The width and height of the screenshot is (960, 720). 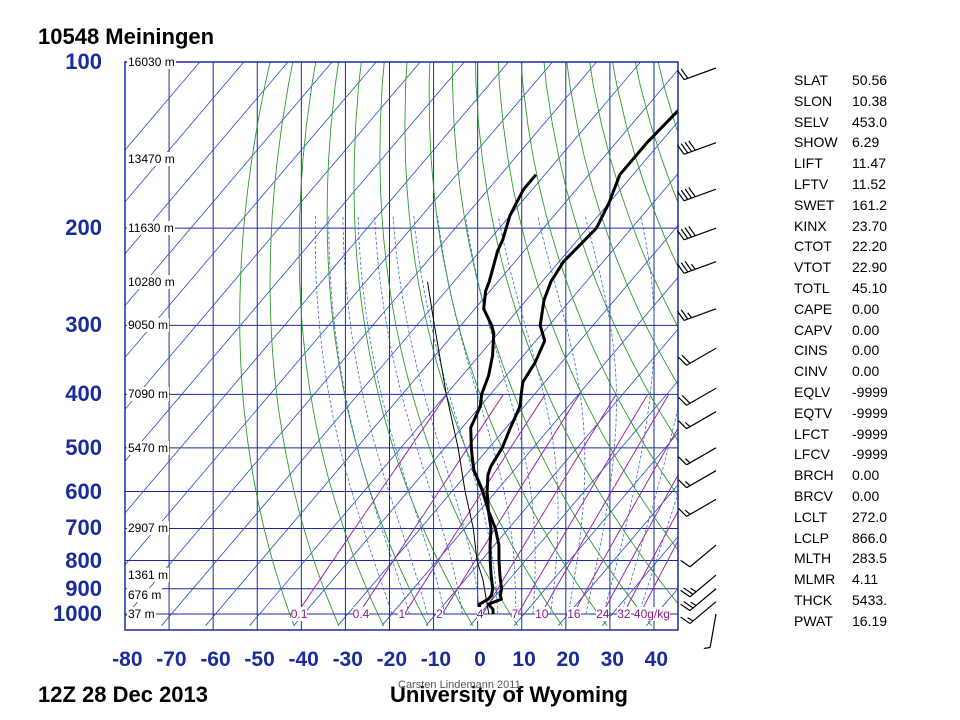 What do you see at coordinates (439, 614) in the screenshot?
I see `mixing-ratio-label: 2` at bounding box center [439, 614].